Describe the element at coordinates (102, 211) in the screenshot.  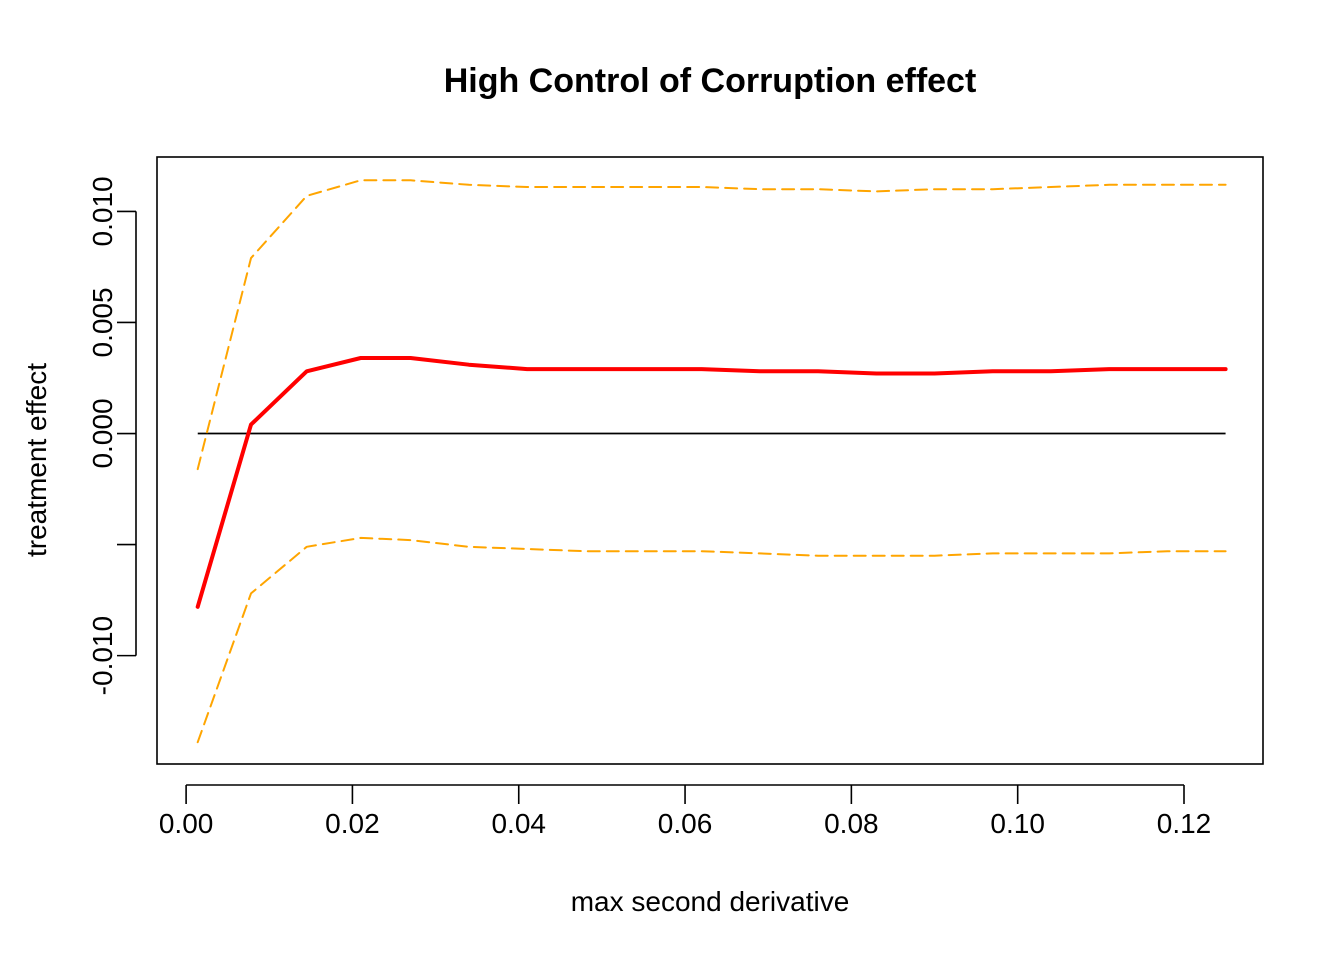
I see `y-tick-label: 0.010` at that location.